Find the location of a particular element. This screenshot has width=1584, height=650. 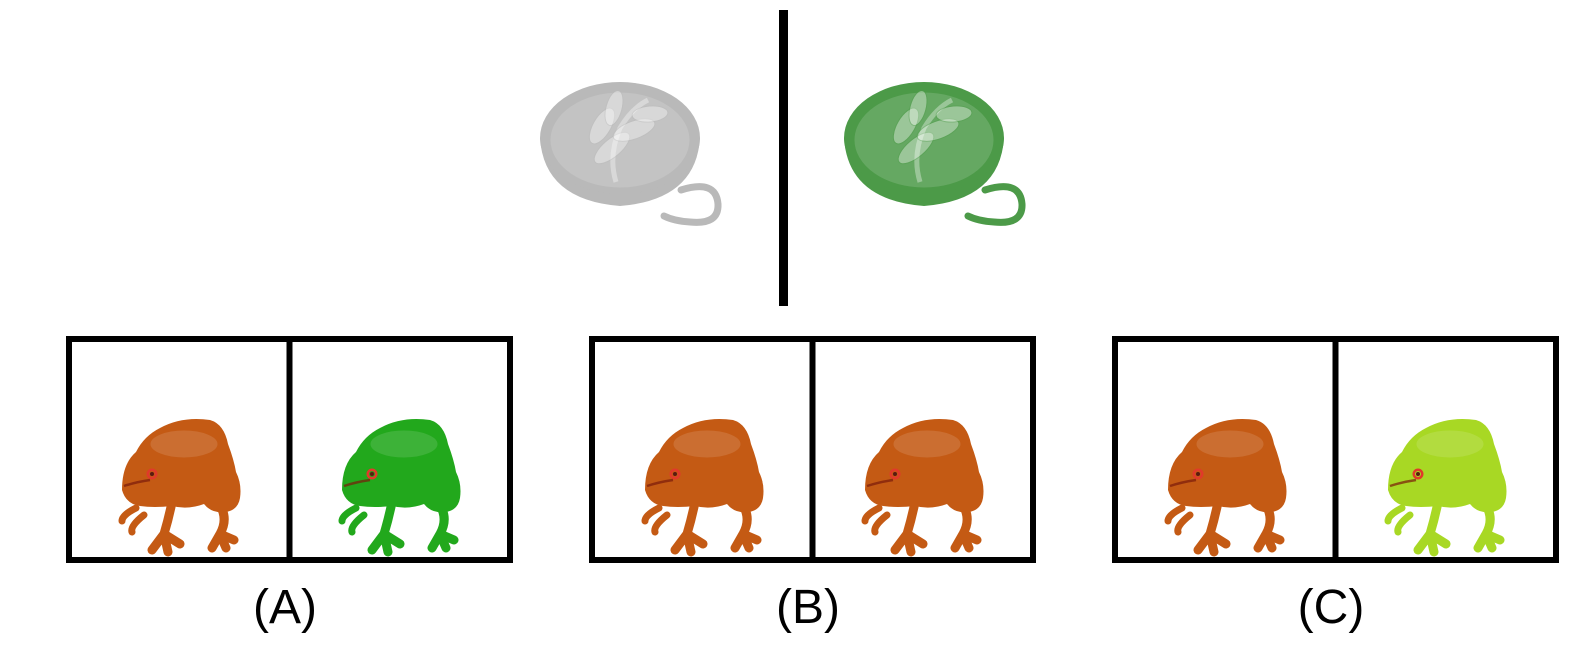

option-a-label: (A) is located at coordinates (285, 607).